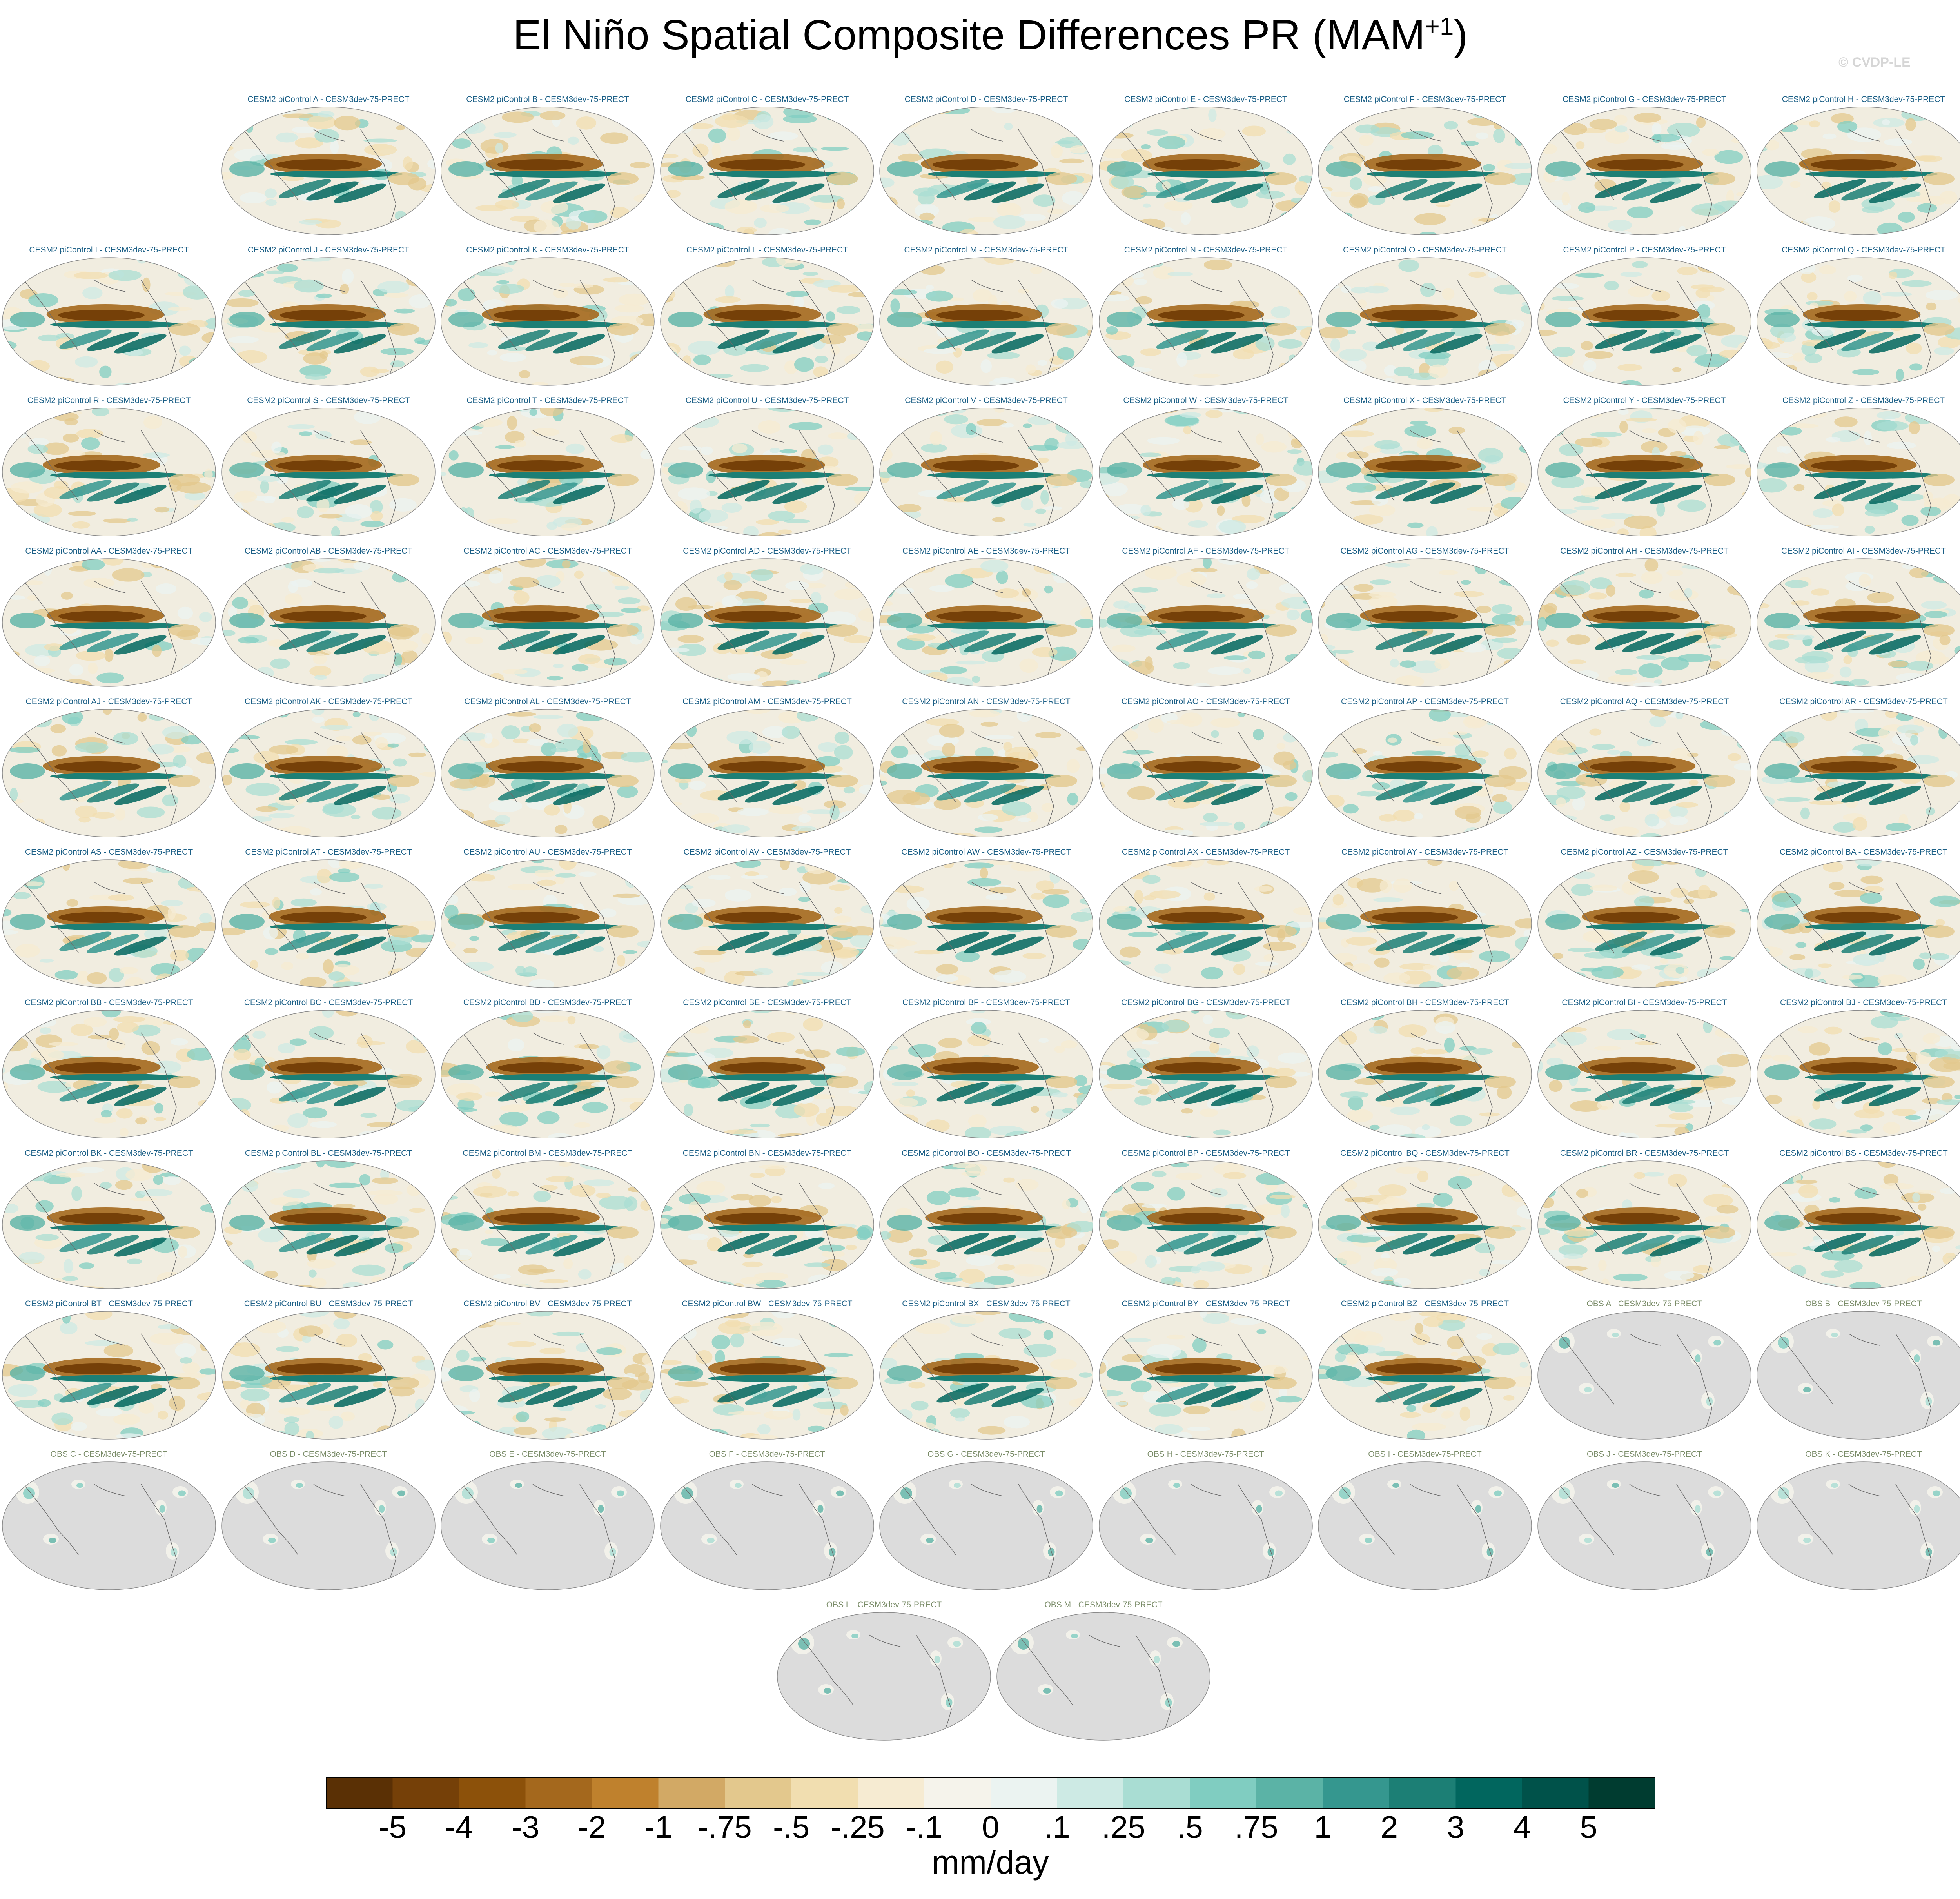 The image size is (1960, 1899). What do you see at coordinates (767, 316) in the screenshot?
I see `map-panel: CESM2 piControl L - CESM3dev-75-PRECT` at bounding box center [767, 316].